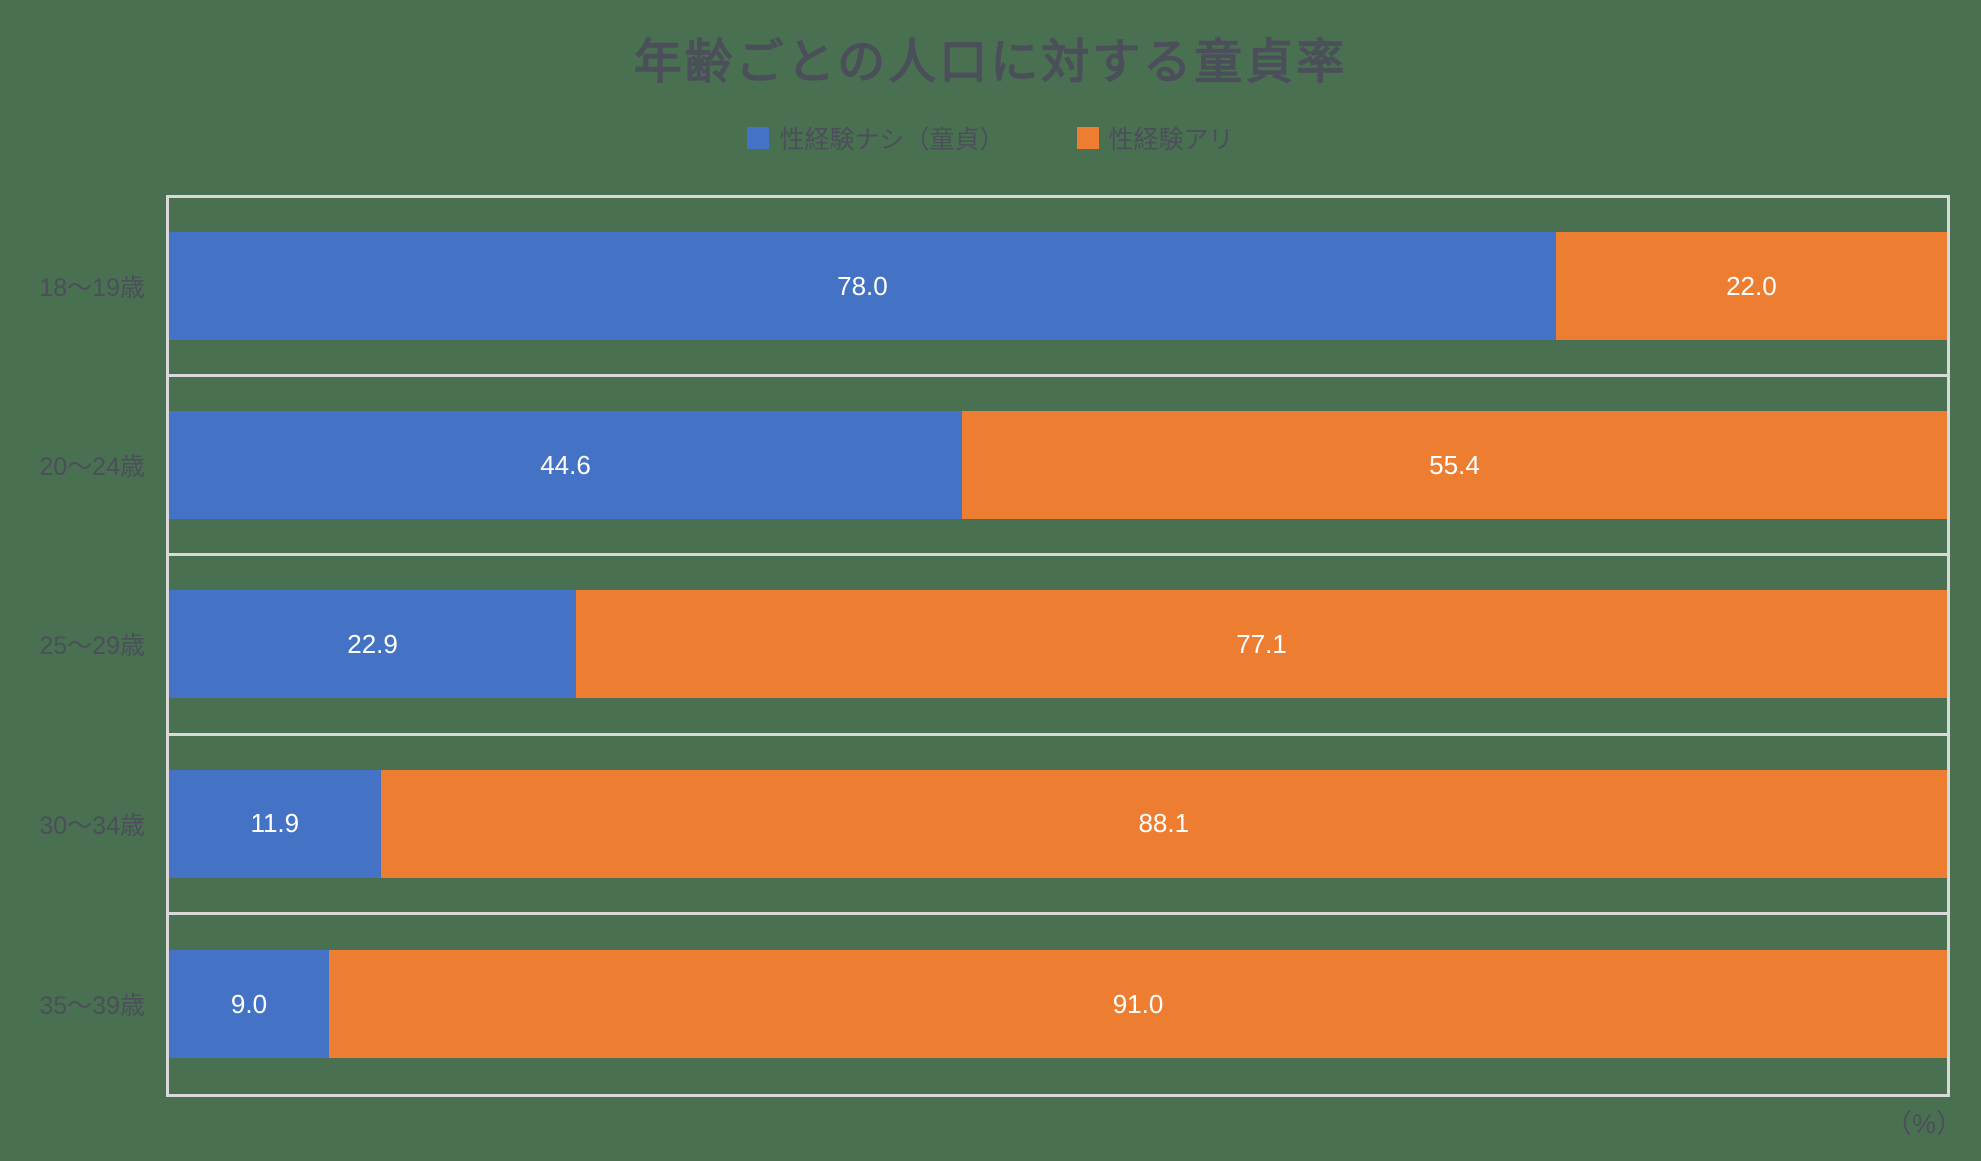  I want to click on chart-title: 年齢ごとの人口に対する童貞率, so click(990, 62).